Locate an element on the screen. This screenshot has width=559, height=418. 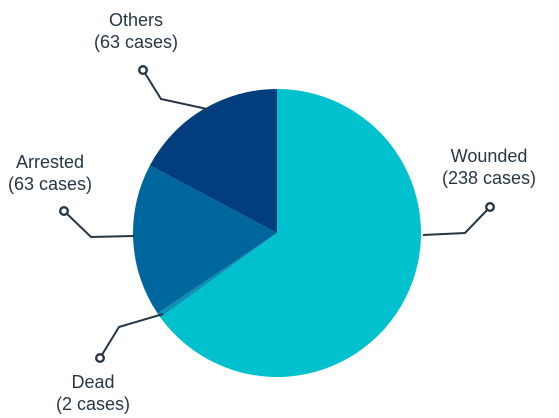
label-arrested: Arrested (63 cases) is located at coordinates (50, 173).